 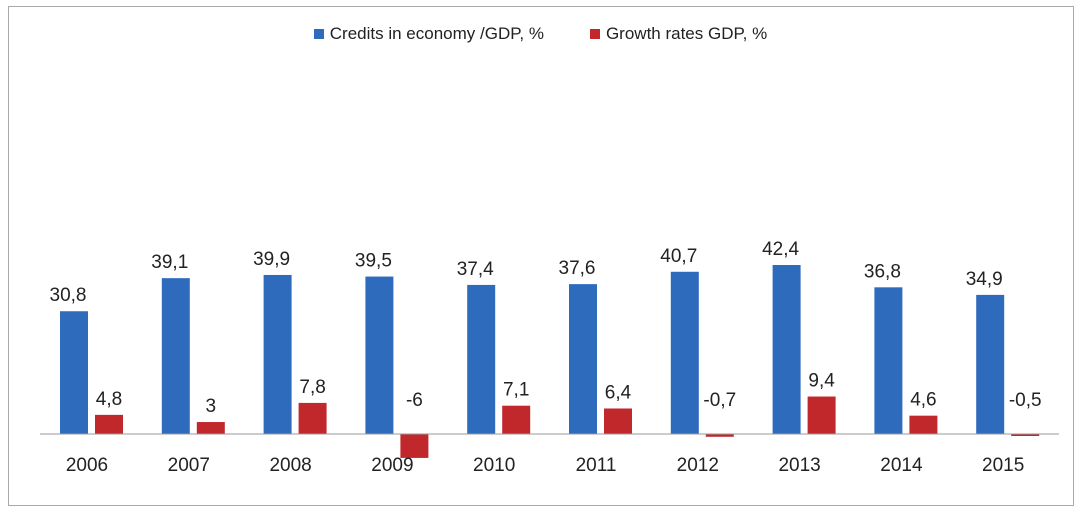 What do you see at coordinates (698, 465) in the screenshot?
I see `x-tick-label-2012: 2012` at bounding box center [698, 465].